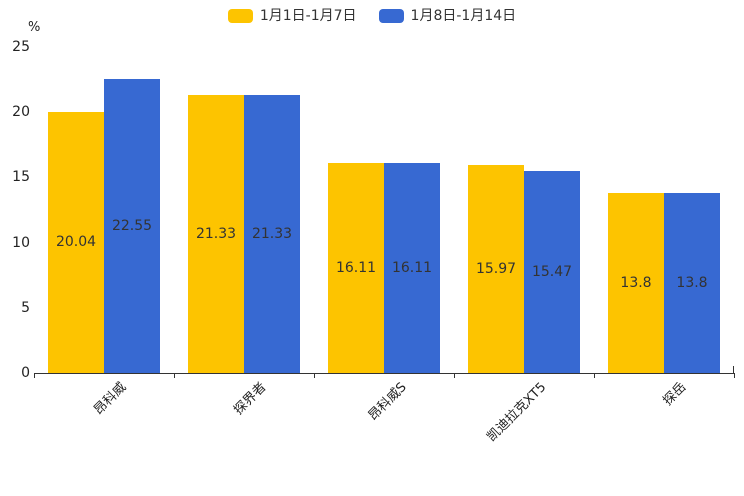 This screenshot has width=744, height=496. What do you see at coordinates (372, 16) in the screenshot?
I see `chart-legend: 1月1日-1月7日 1月8日-1月14日` at bounding box center [372, 16].